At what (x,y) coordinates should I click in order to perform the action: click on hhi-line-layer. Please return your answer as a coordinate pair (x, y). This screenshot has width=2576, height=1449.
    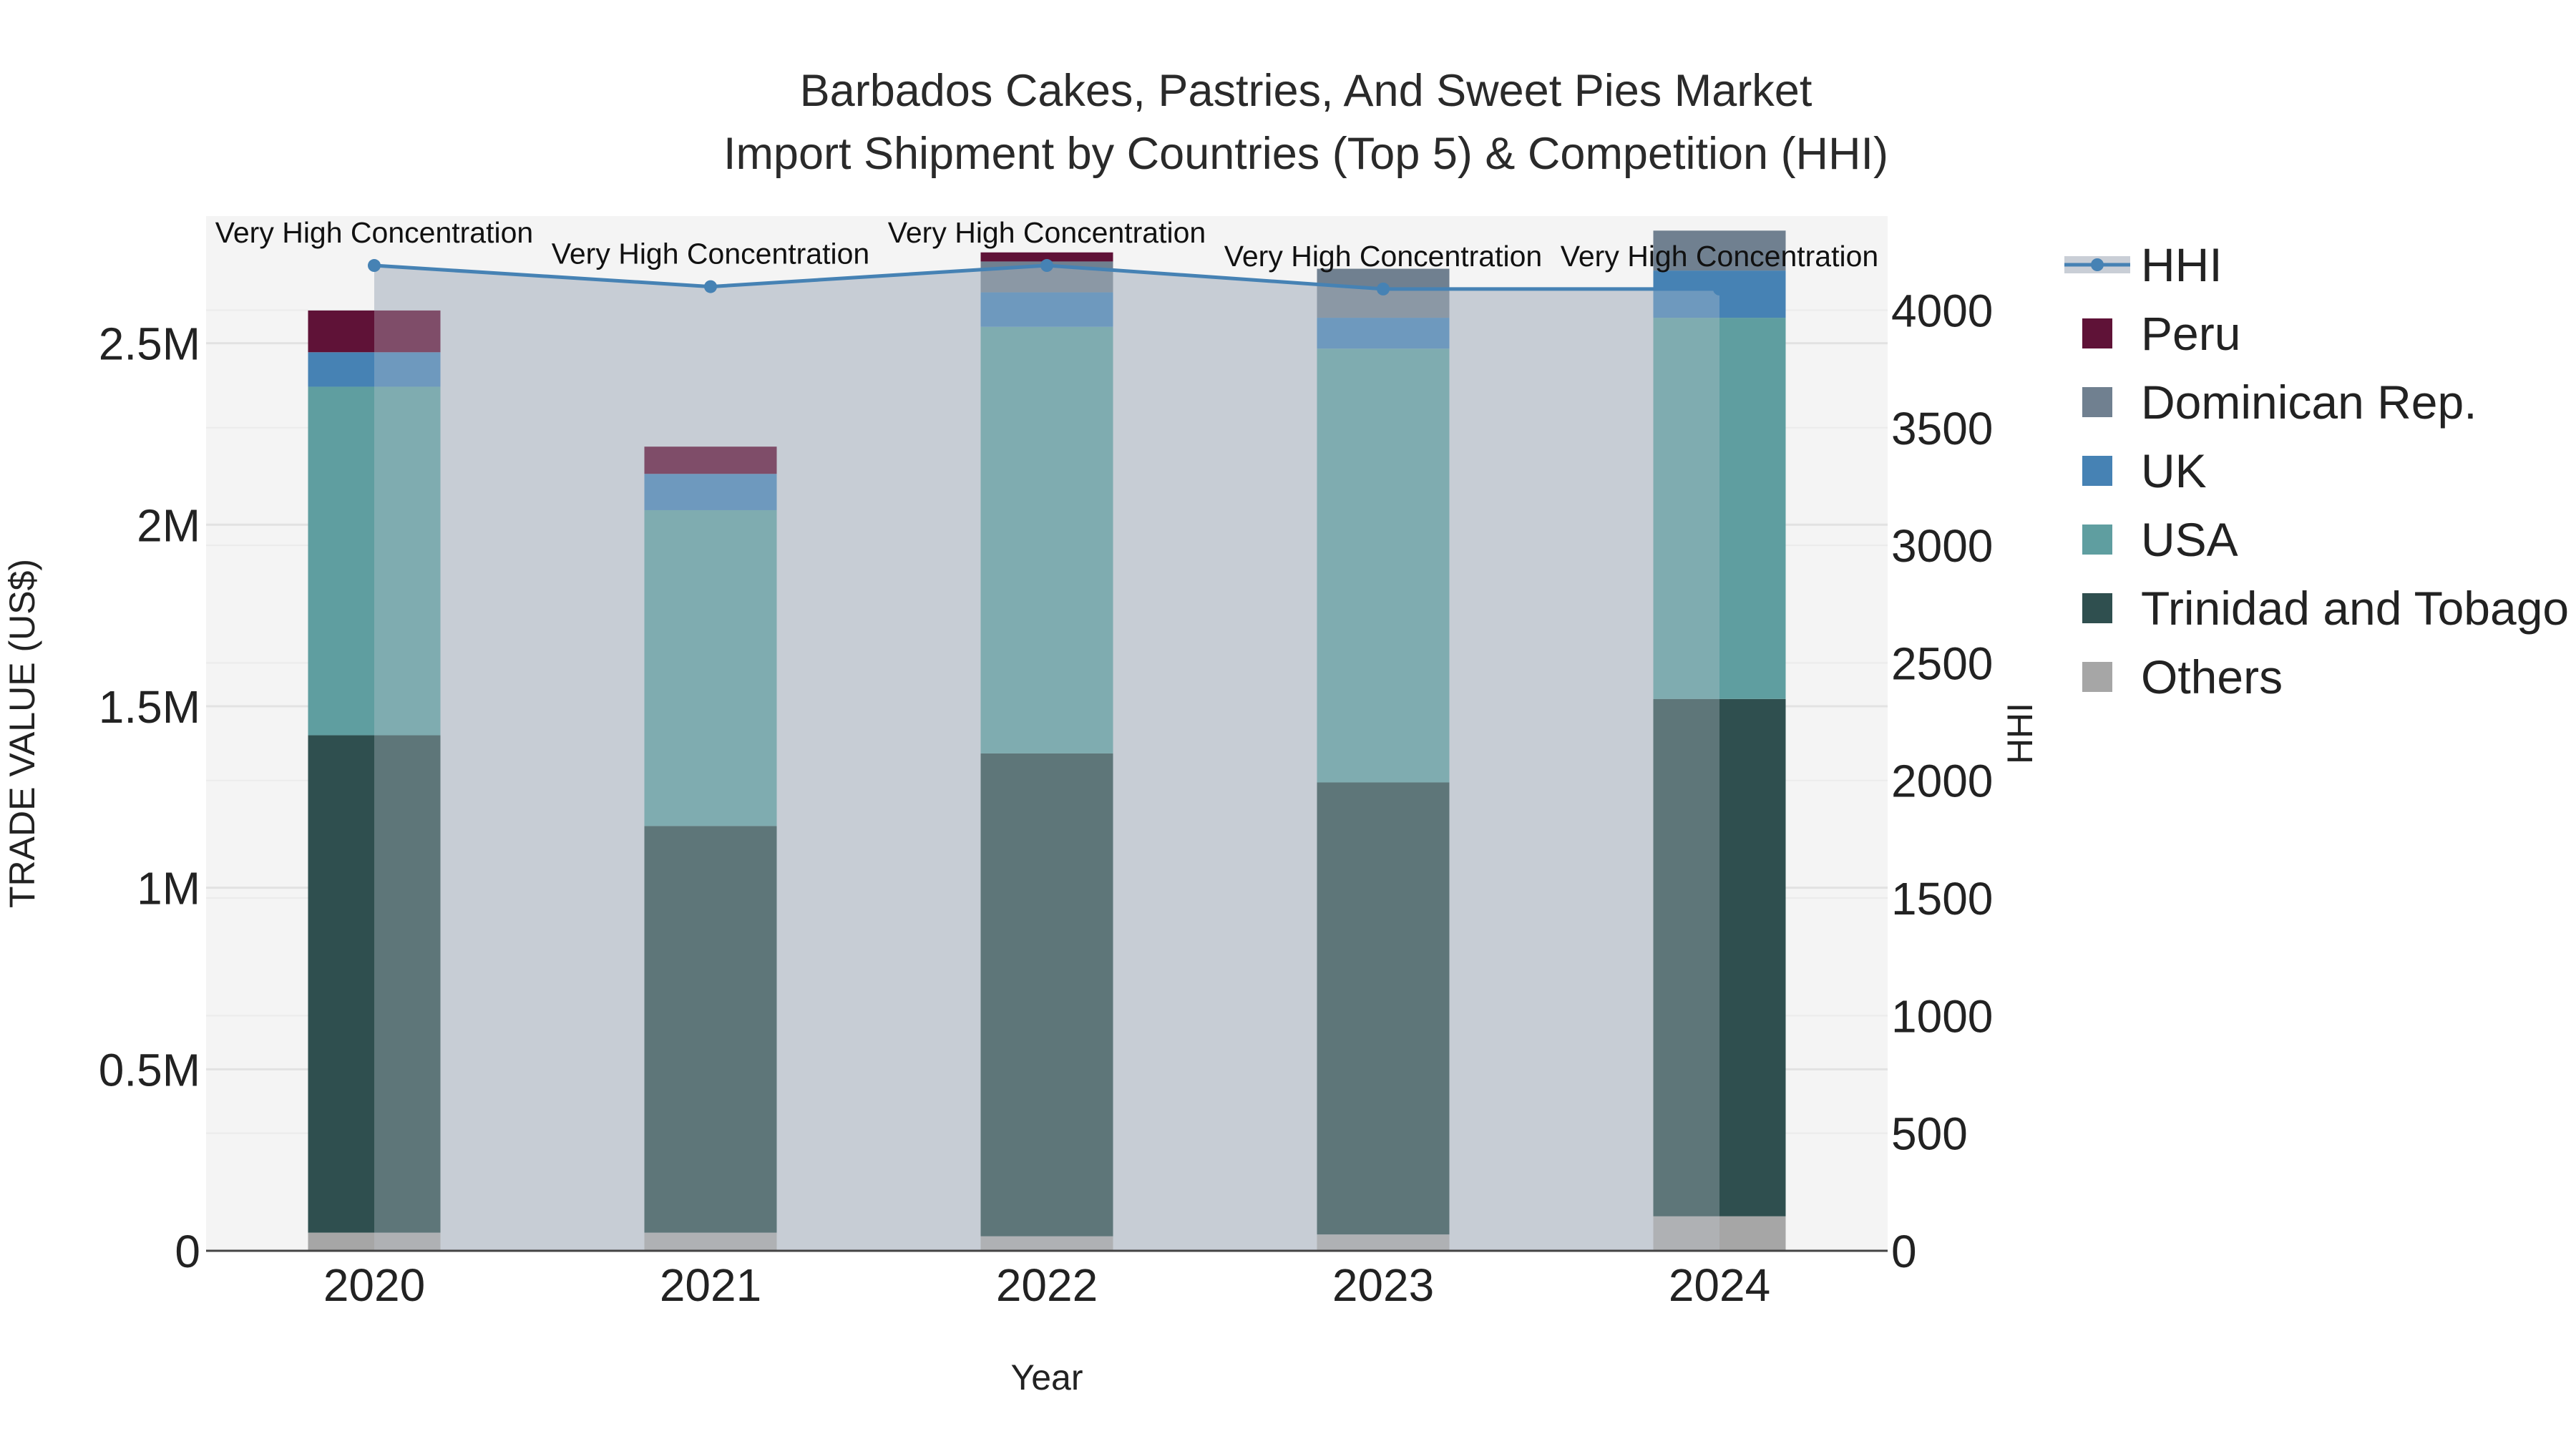
    Looking at the image, I should click on (1047, 277).